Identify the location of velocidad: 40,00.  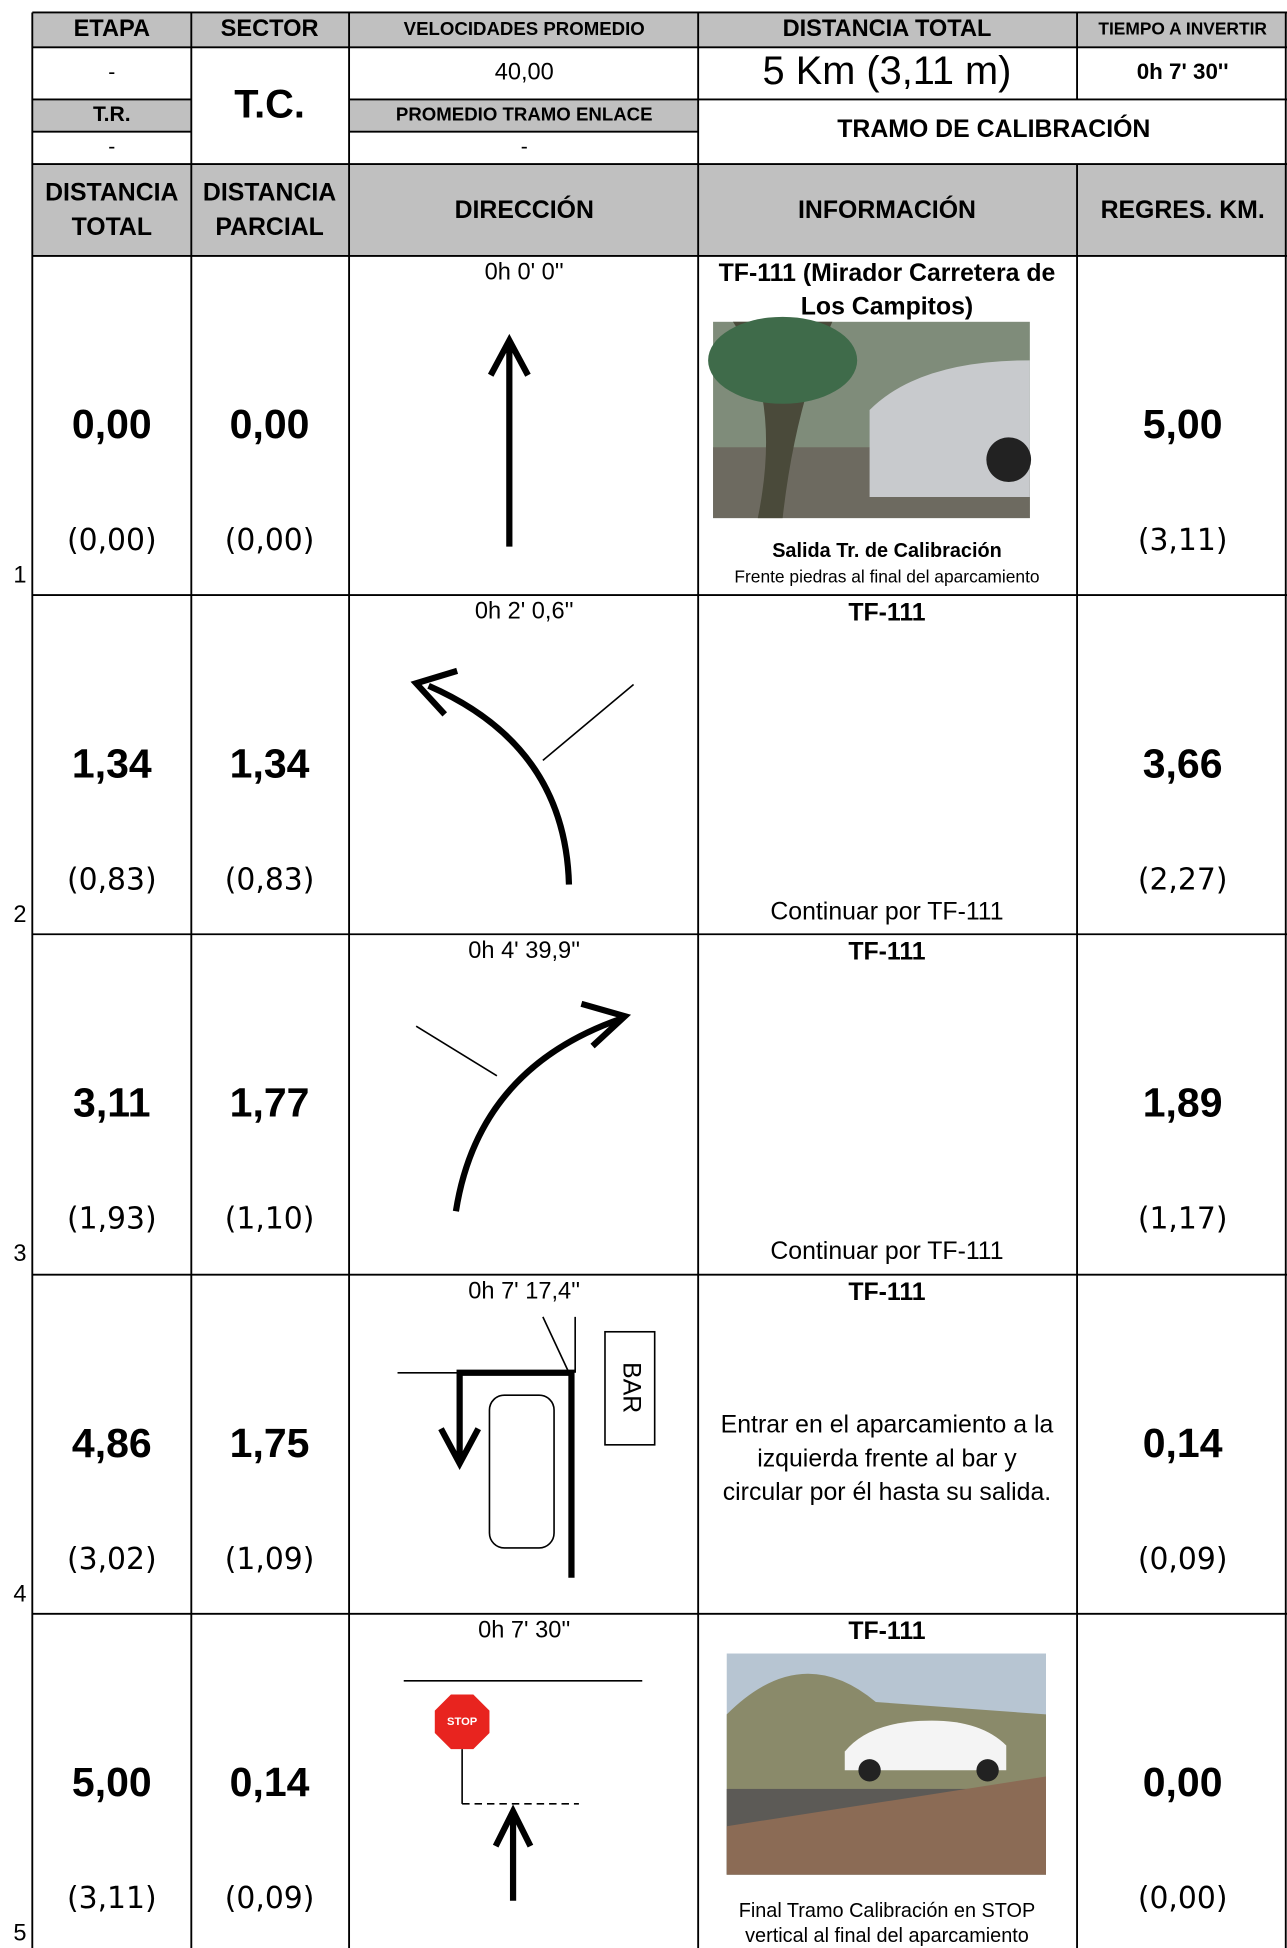
(524, 73).